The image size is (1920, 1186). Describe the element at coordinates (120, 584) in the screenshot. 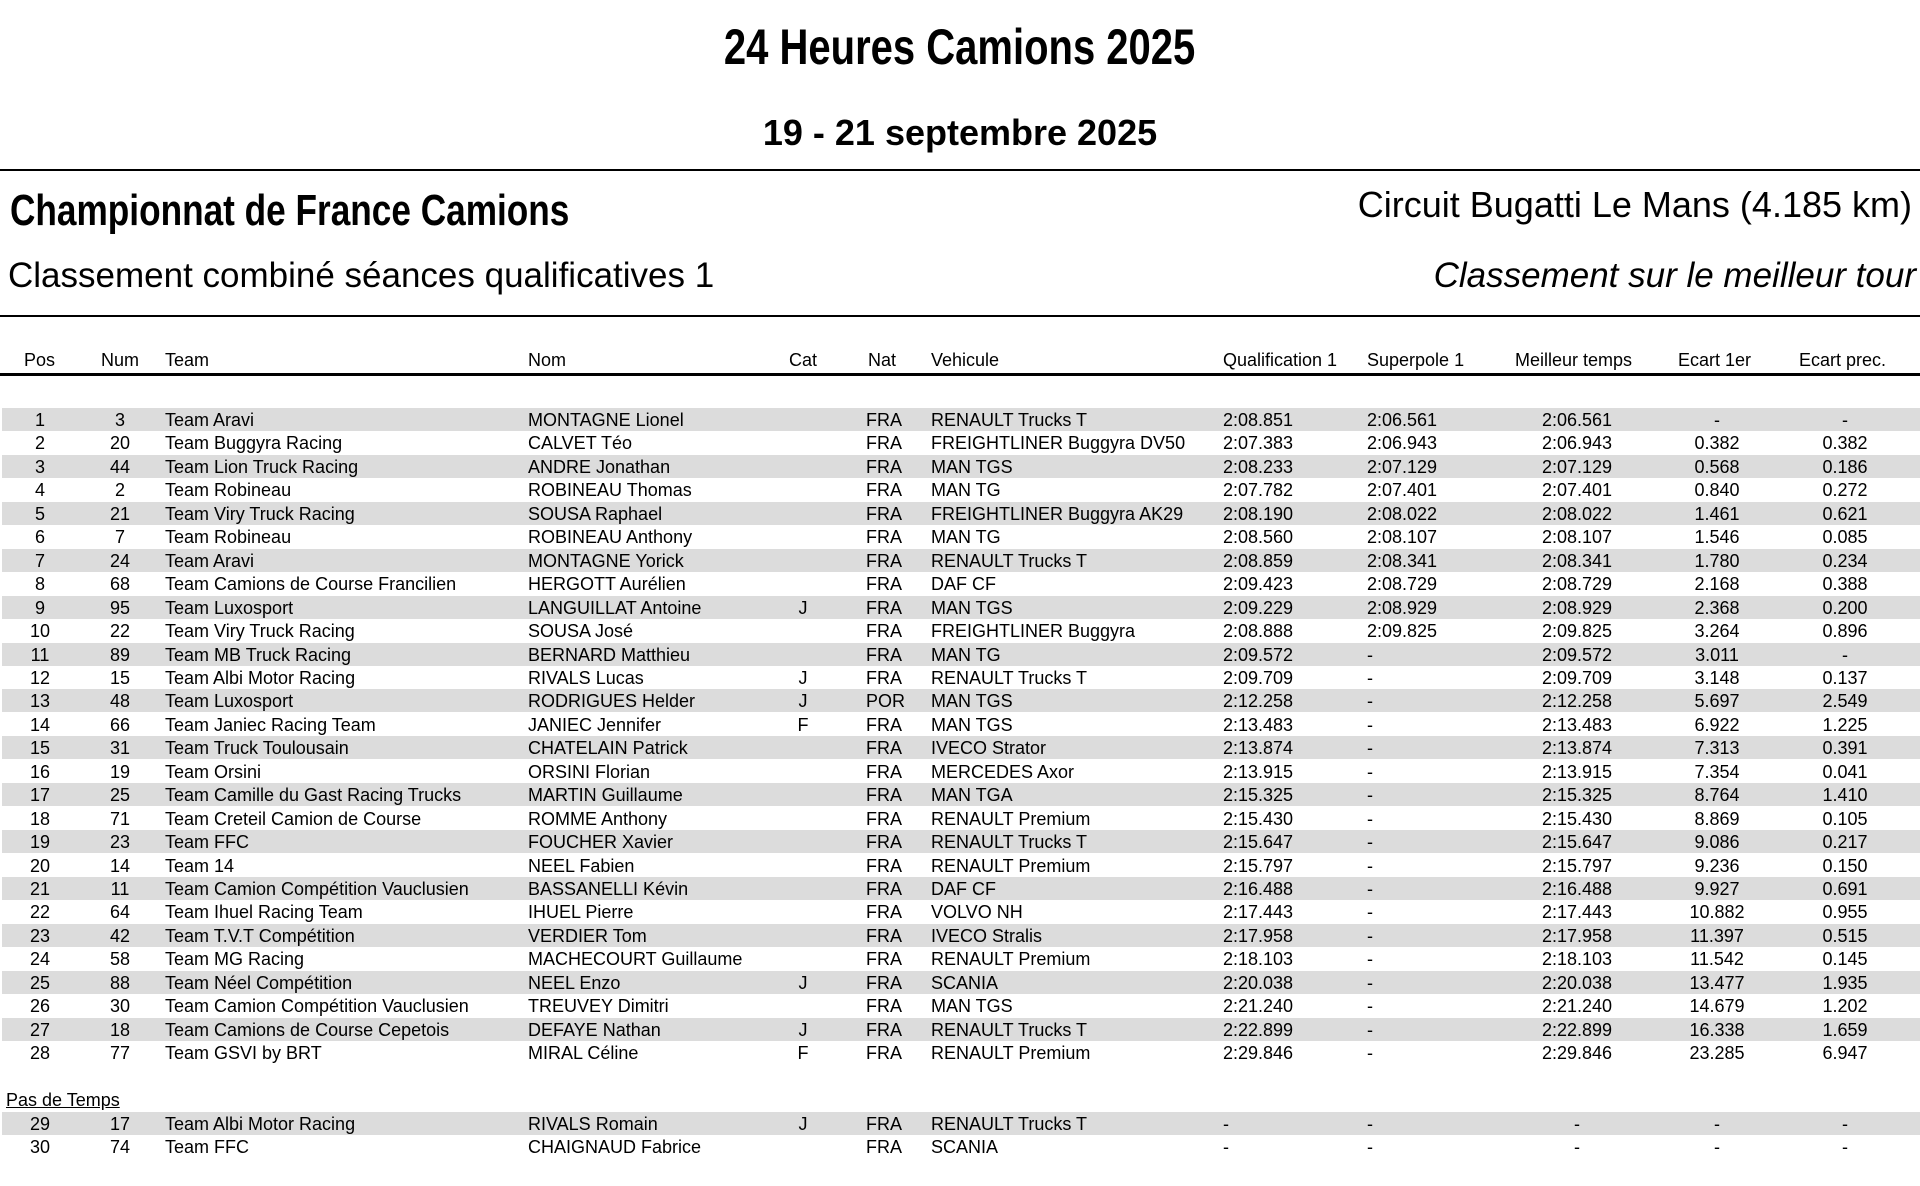

I see `cell-num: 68` at that location.